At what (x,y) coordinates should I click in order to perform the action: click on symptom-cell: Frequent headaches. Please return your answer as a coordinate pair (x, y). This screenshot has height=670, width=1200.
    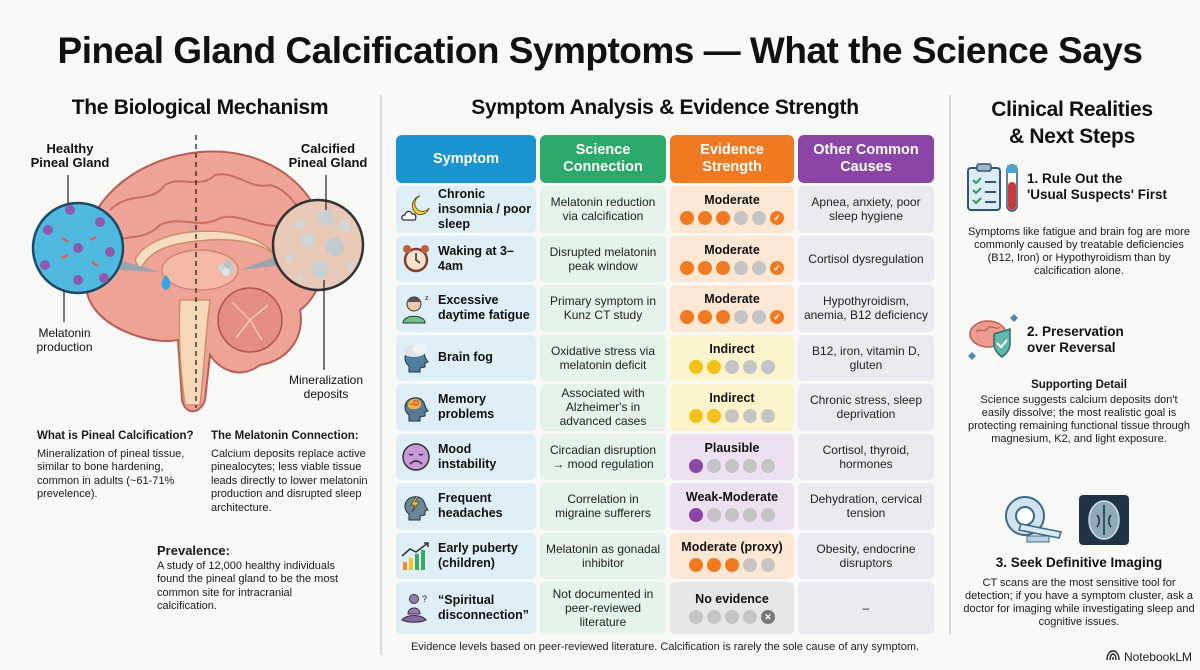
    Looking at the image, I should click on (466, 506).